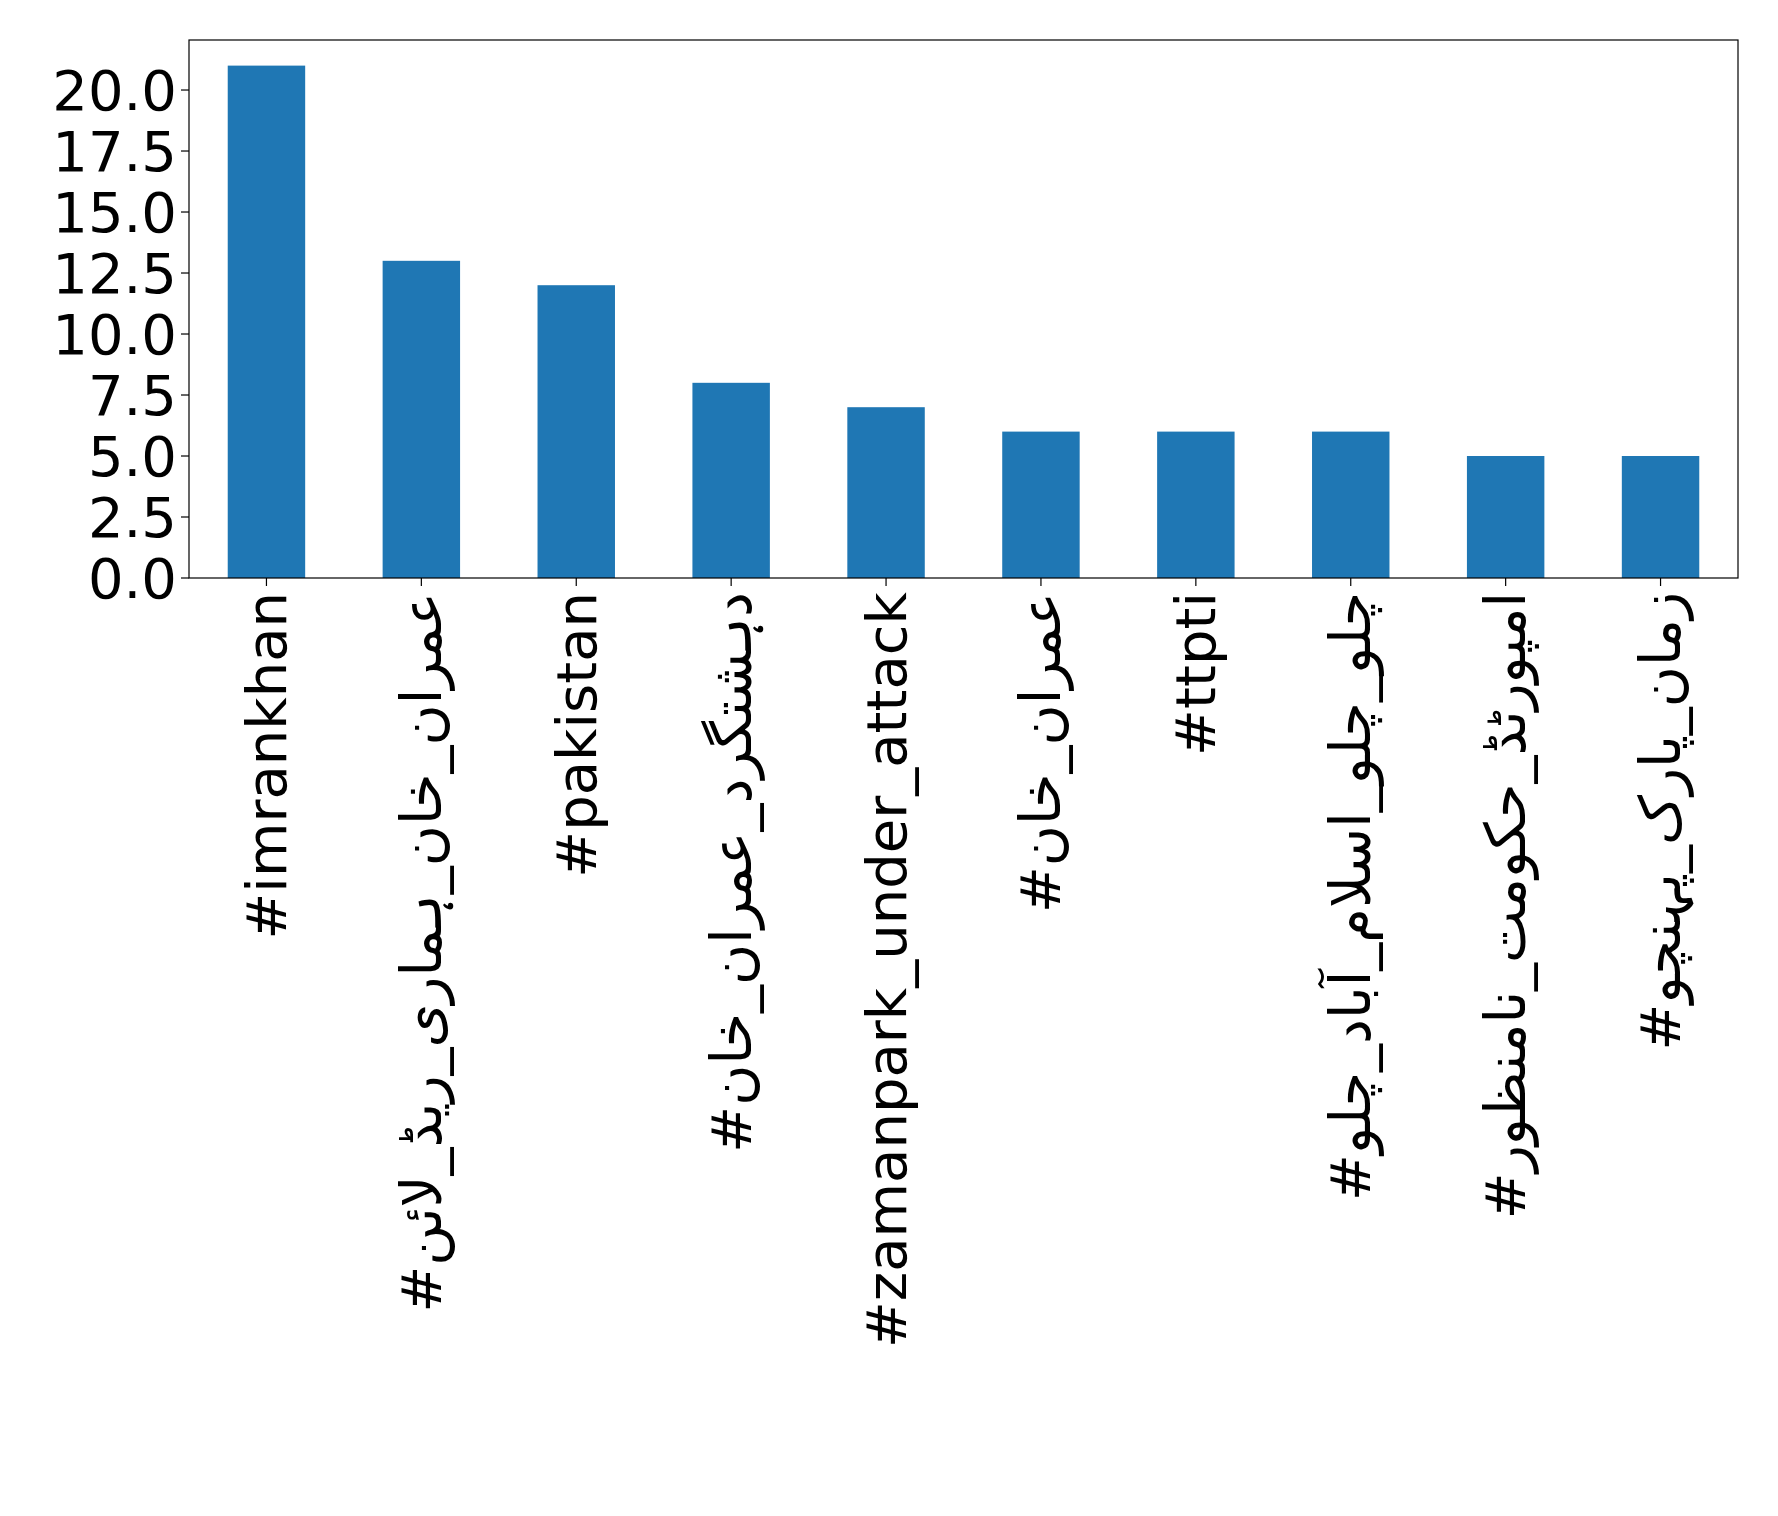 The width and height of the screenshot is (1778, 1516). What do you see at coordinates (731, 872) in the screenshot?
I see `x-tick-label: #دہشتگرد_عمران_خان` at bounding box center [731, 872].